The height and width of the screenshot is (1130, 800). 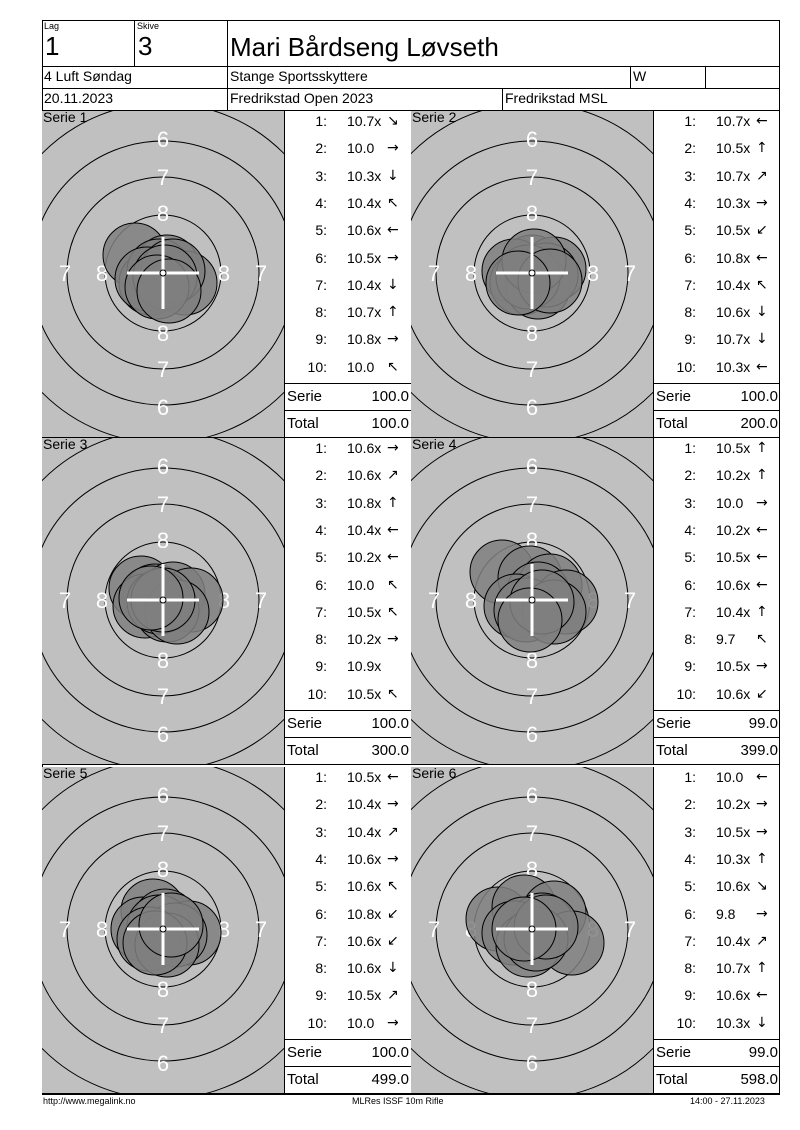 I want to click on lag-cell: Lag 1, so click(x=88, y=43).